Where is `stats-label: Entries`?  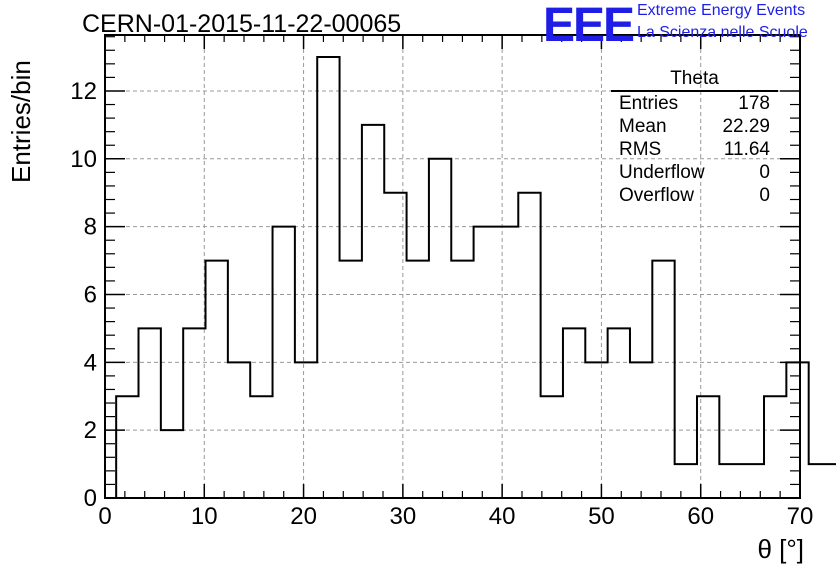
stats-label: Entries is located at coordinates (649, 103).